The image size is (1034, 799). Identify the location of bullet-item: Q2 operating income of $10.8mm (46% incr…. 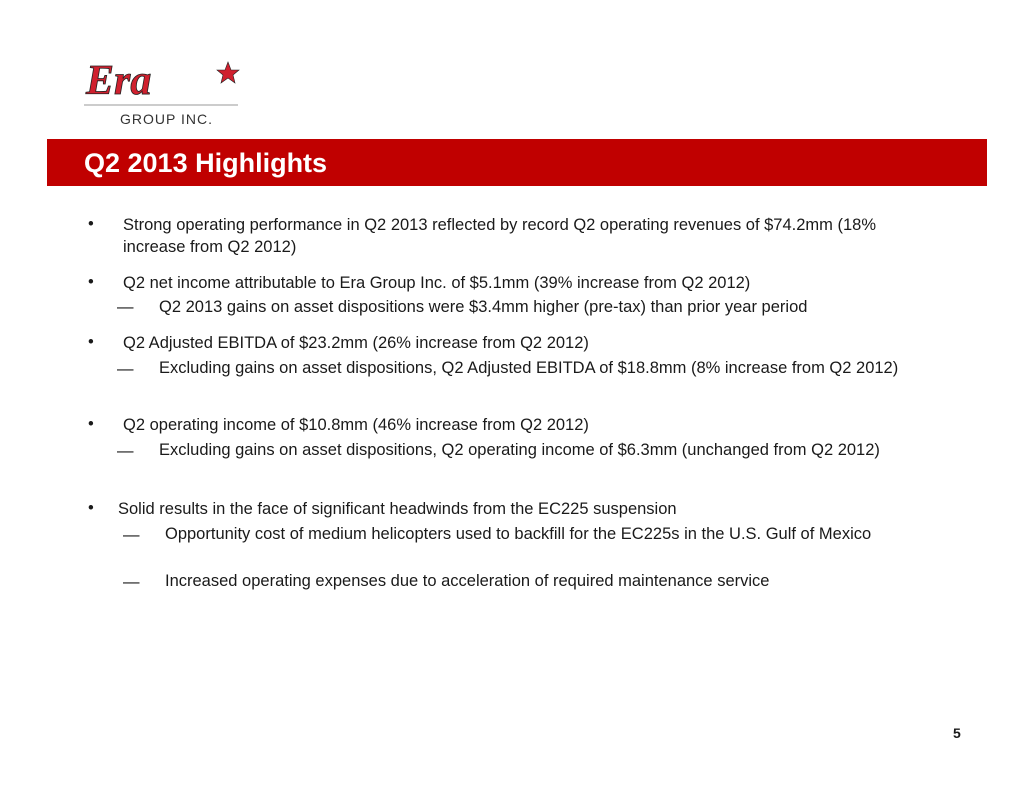
(356, 425).